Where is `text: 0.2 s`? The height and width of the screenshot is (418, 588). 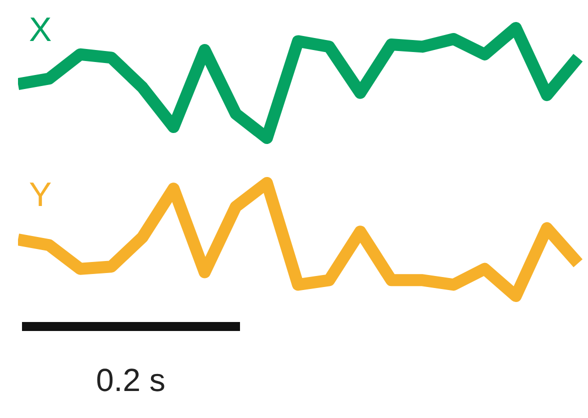
text: 0.2 s is located at coordinates (131, 380).